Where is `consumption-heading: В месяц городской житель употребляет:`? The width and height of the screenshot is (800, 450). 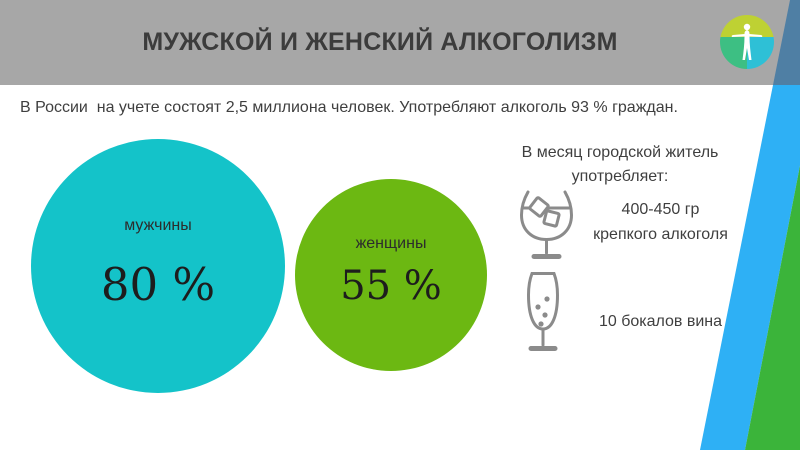 consumption-heading: В месяц городской житель употребляет: is located at coordinates (620, 165).